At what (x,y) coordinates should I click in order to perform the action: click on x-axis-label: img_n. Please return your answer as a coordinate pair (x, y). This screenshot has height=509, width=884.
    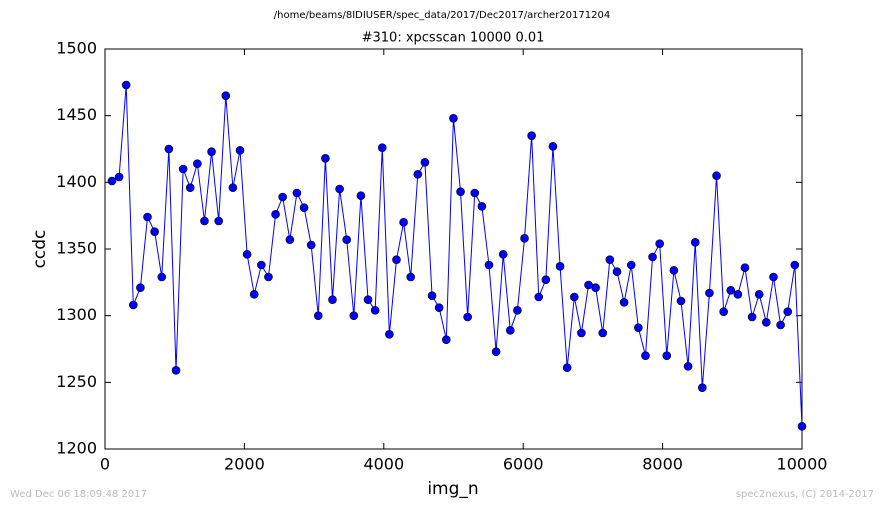
    Looking at the image, I should click on (452, 489).